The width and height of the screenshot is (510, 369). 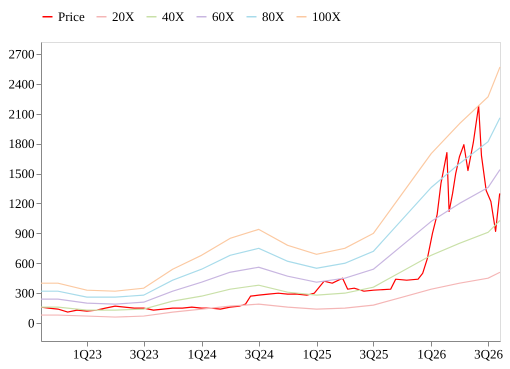 What do you see at coordinates (317, 354) in the screenshot?
I see `x-tick-label: 1Q25` at bounding box center [317, 354].